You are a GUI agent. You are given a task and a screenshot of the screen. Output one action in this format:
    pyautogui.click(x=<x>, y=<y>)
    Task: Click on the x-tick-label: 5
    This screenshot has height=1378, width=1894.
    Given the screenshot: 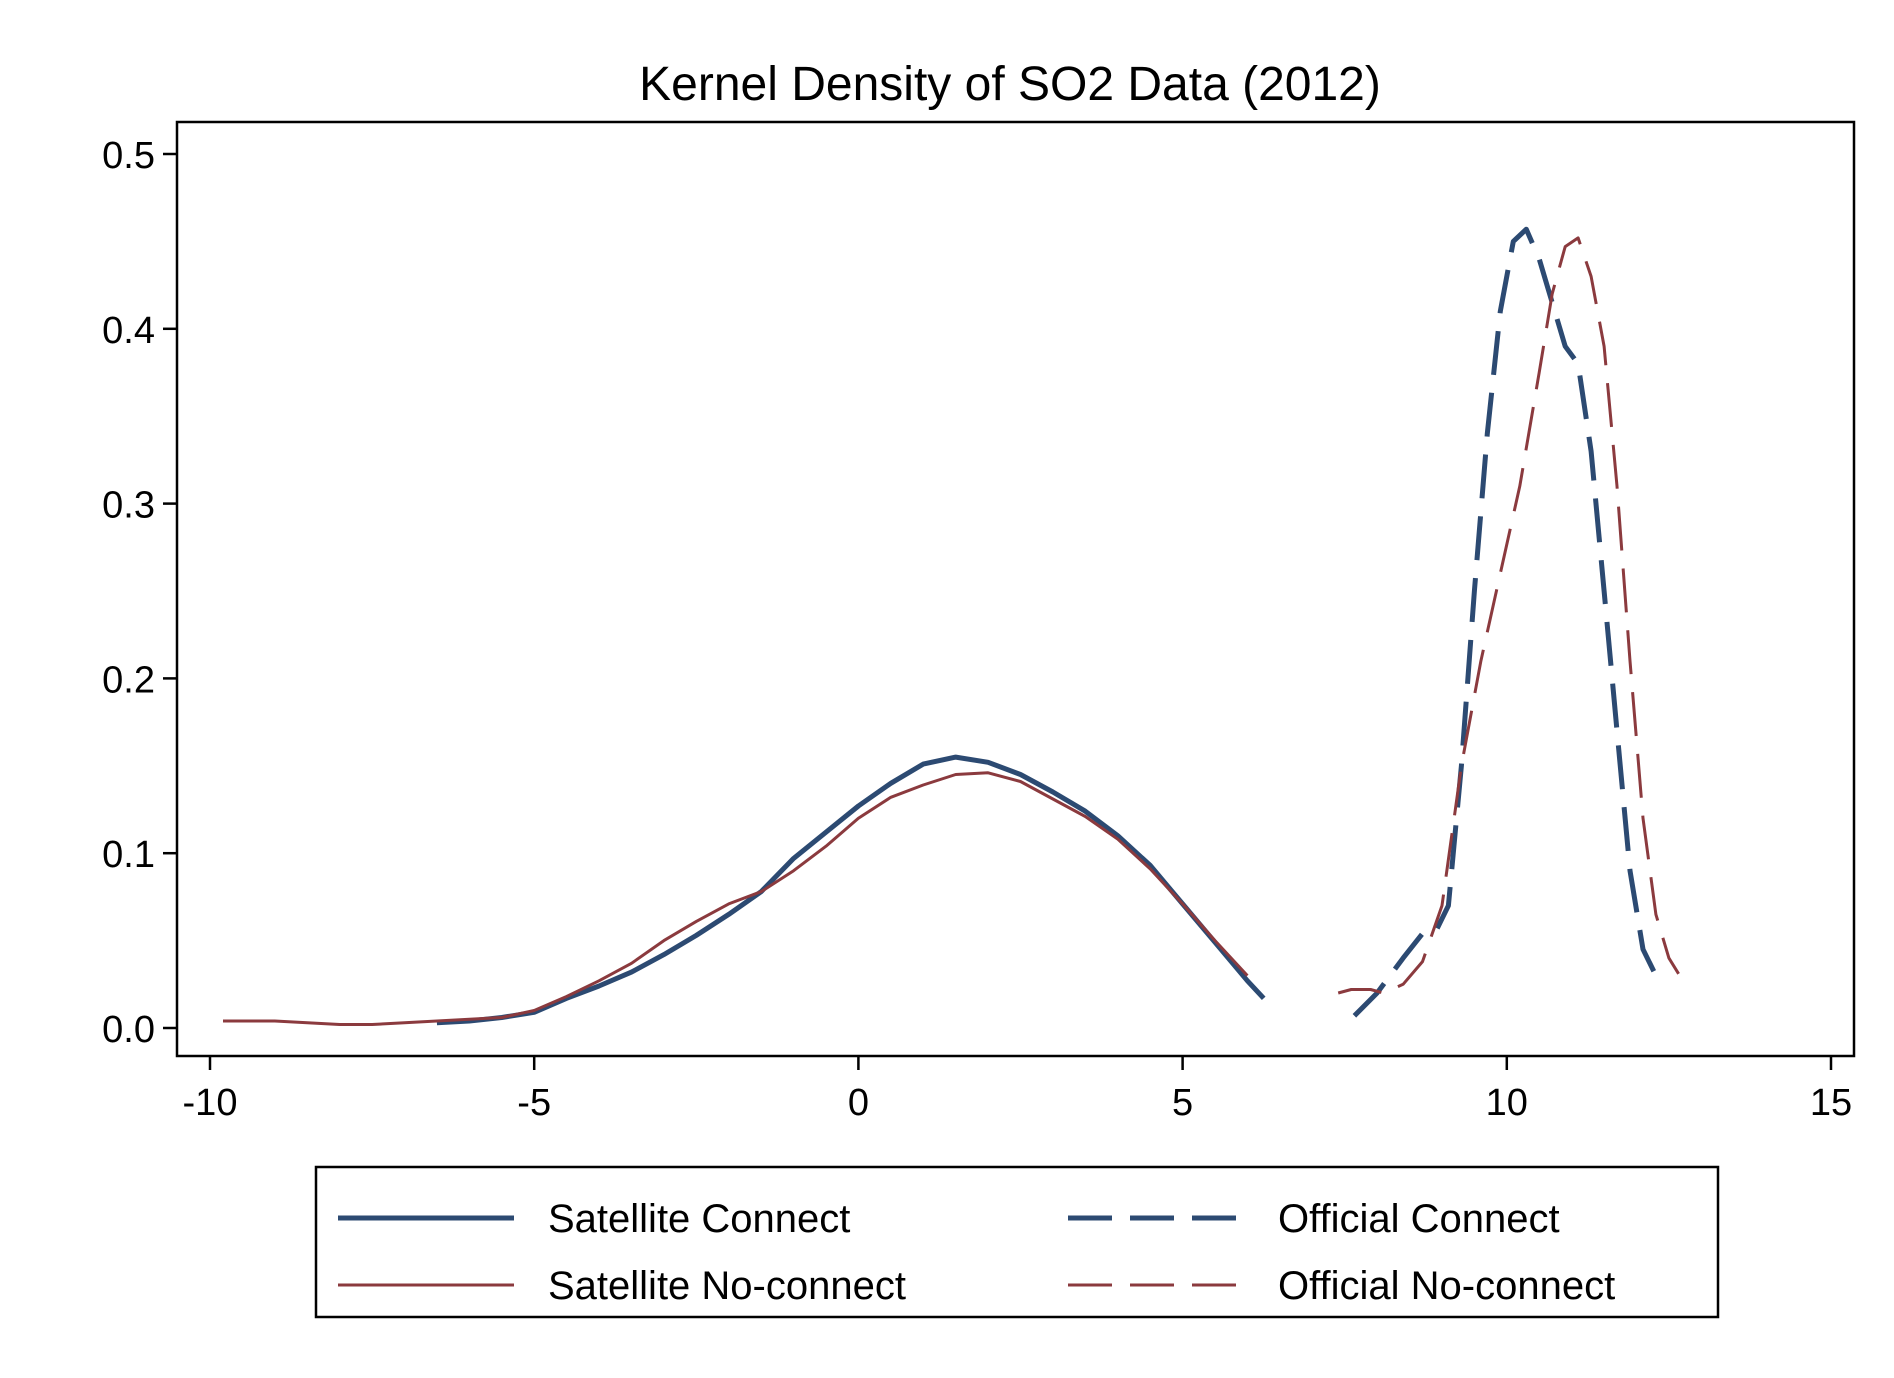 What is the action you would take?
    pyautogui.click(x=1182, y=1103)
    